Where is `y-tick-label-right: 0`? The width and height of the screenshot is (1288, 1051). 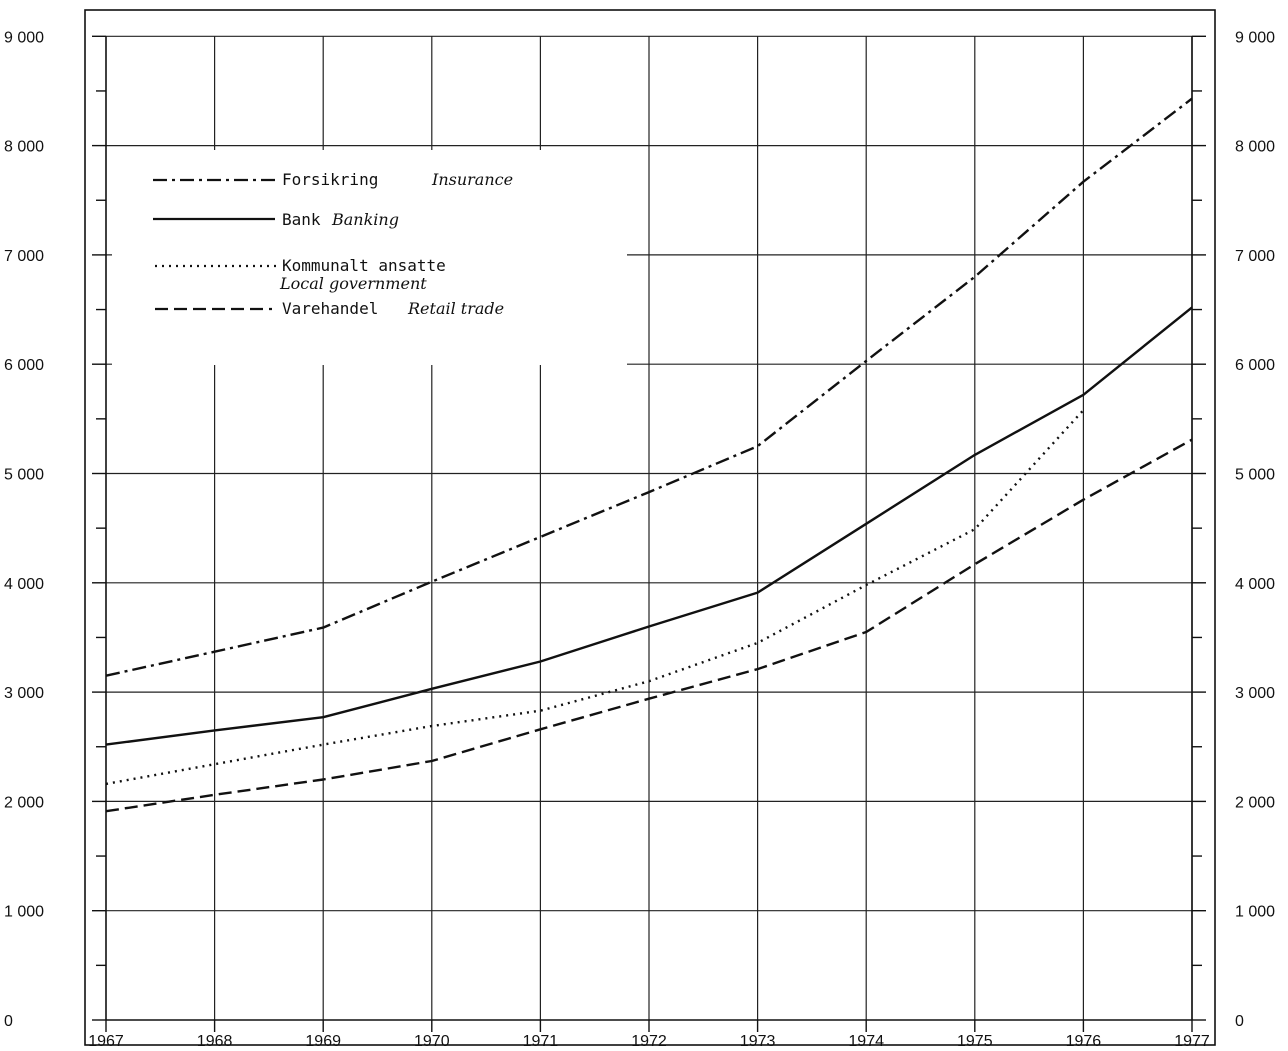 y-tick-label-right: 0 is located at coordinates (1239, 1021).